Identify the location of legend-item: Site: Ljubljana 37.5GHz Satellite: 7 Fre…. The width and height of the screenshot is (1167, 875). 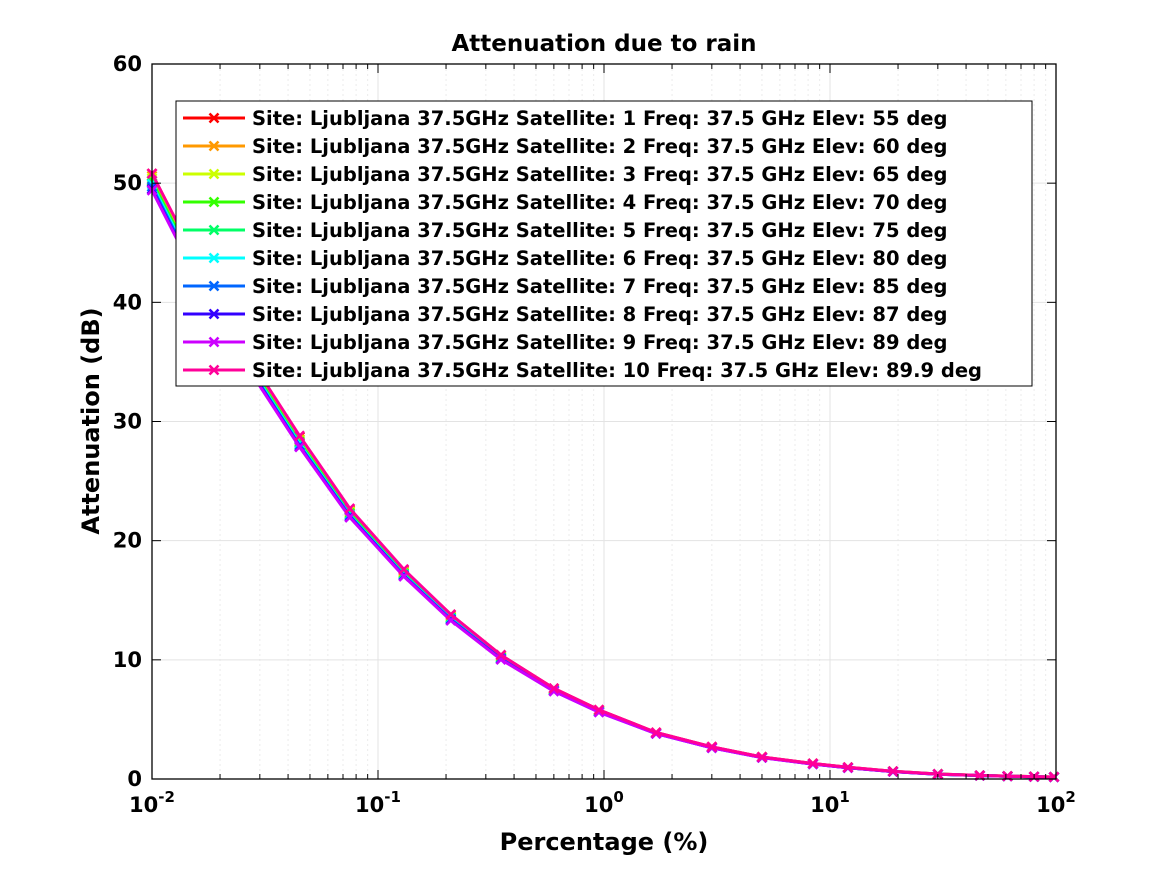
(565, 286).